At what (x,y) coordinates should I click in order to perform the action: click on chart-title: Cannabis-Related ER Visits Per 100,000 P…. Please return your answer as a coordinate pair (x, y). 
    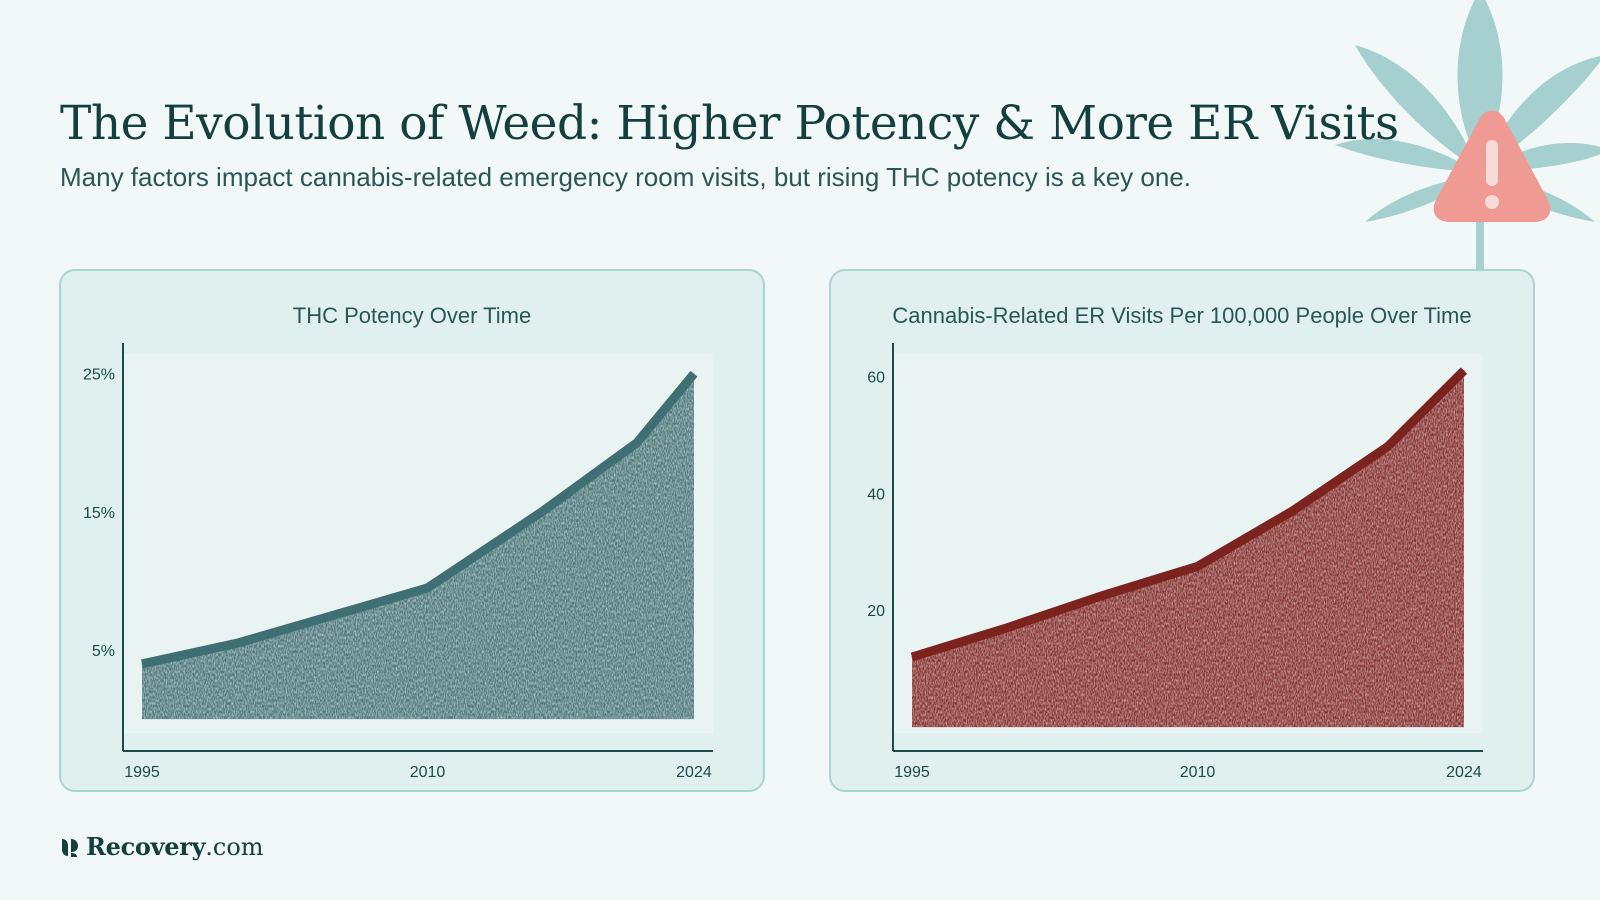
    Looking at the image, I should click on (1182, 315).